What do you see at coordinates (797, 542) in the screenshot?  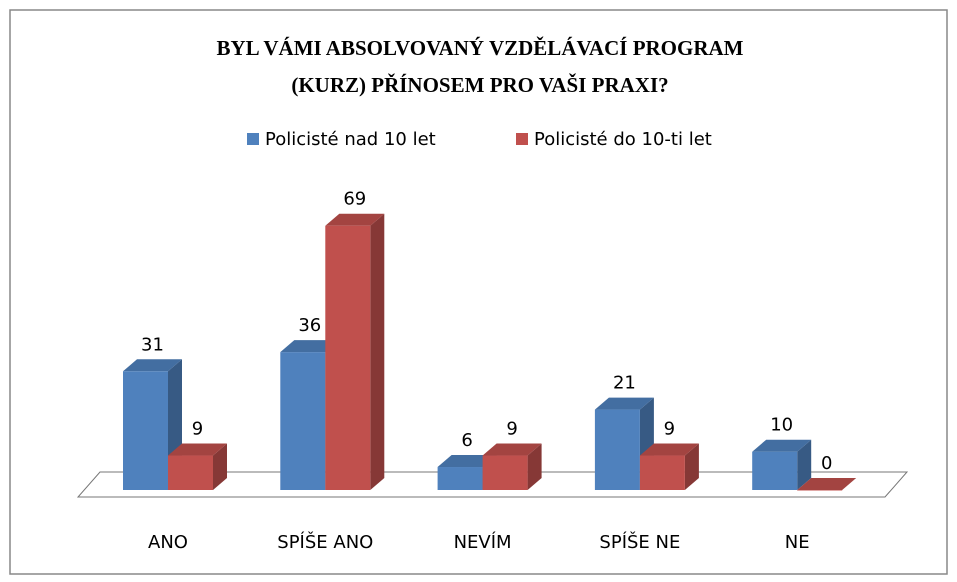 I see `x-tick-label: NE` at bounding box center [797, 542].